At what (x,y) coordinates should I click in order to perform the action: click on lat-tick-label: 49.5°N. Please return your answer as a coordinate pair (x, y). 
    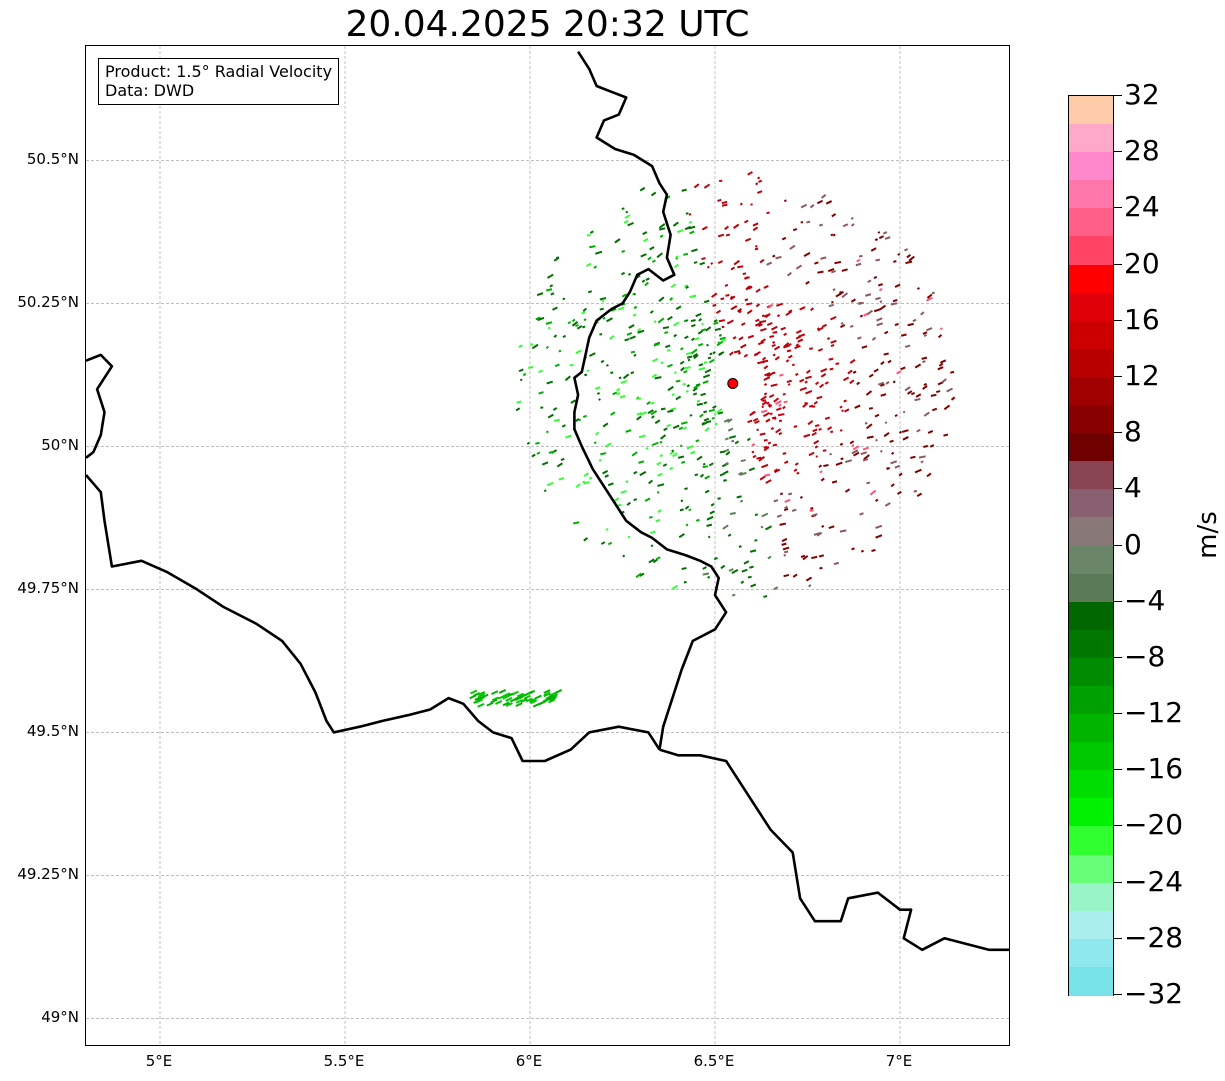
    Looking at the image, I should click on (52, 731).